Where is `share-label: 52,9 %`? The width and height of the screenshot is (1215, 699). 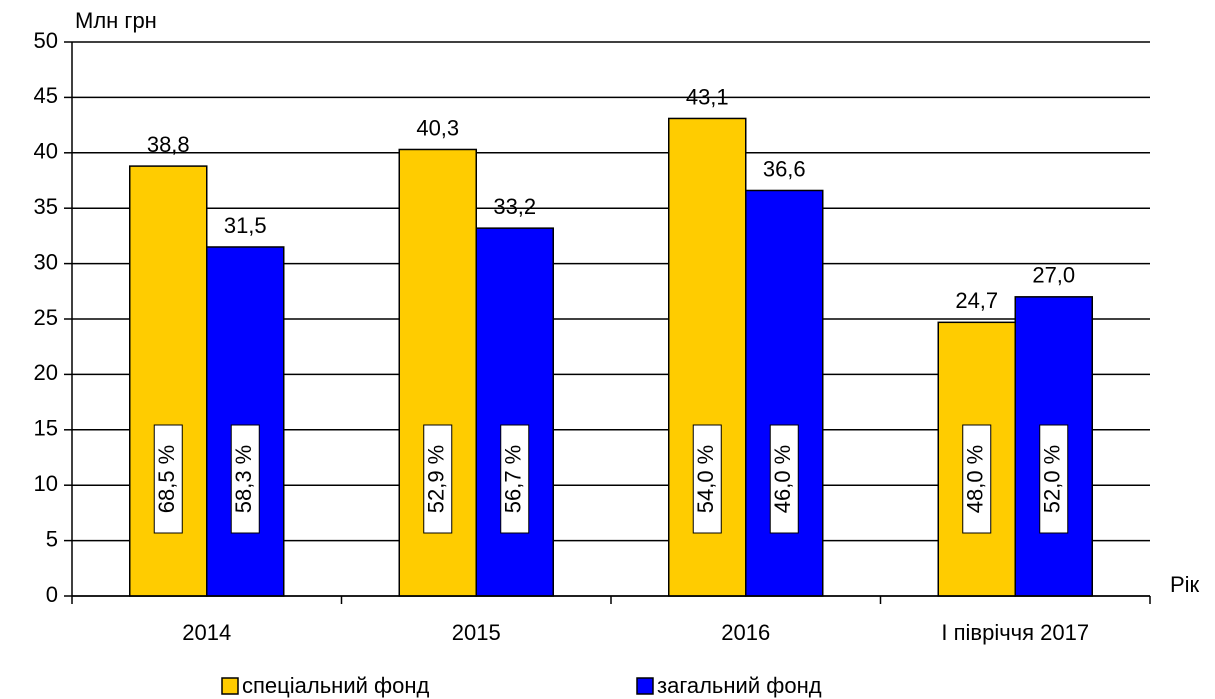 share-label: 52,9 % is located at coordinates (436, 479).